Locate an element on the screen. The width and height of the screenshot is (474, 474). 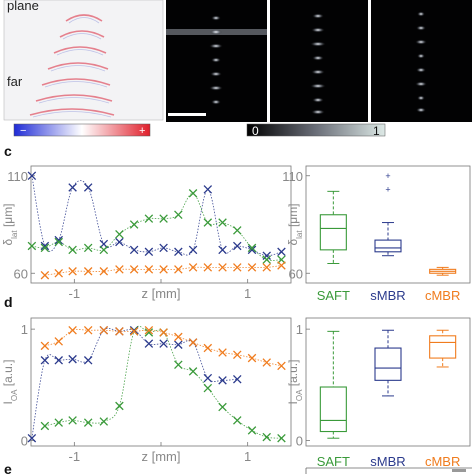
gray-colorbar-min: 0 is located at coordinates (255, 131).